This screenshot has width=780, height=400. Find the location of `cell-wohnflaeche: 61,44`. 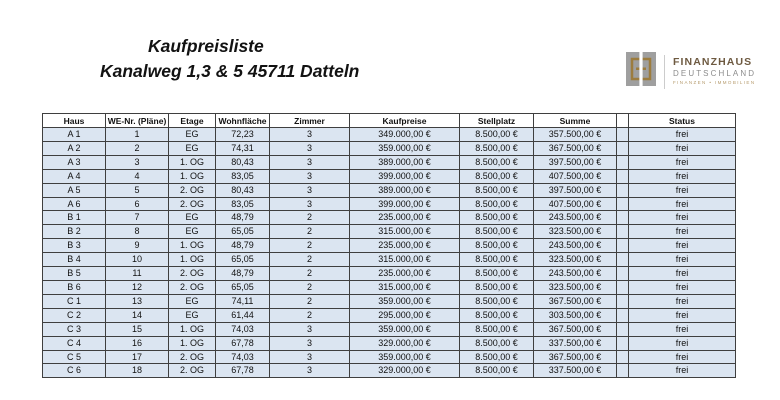

cell-wohnflaeche: 61,44 is located at coordinates (242, 315).